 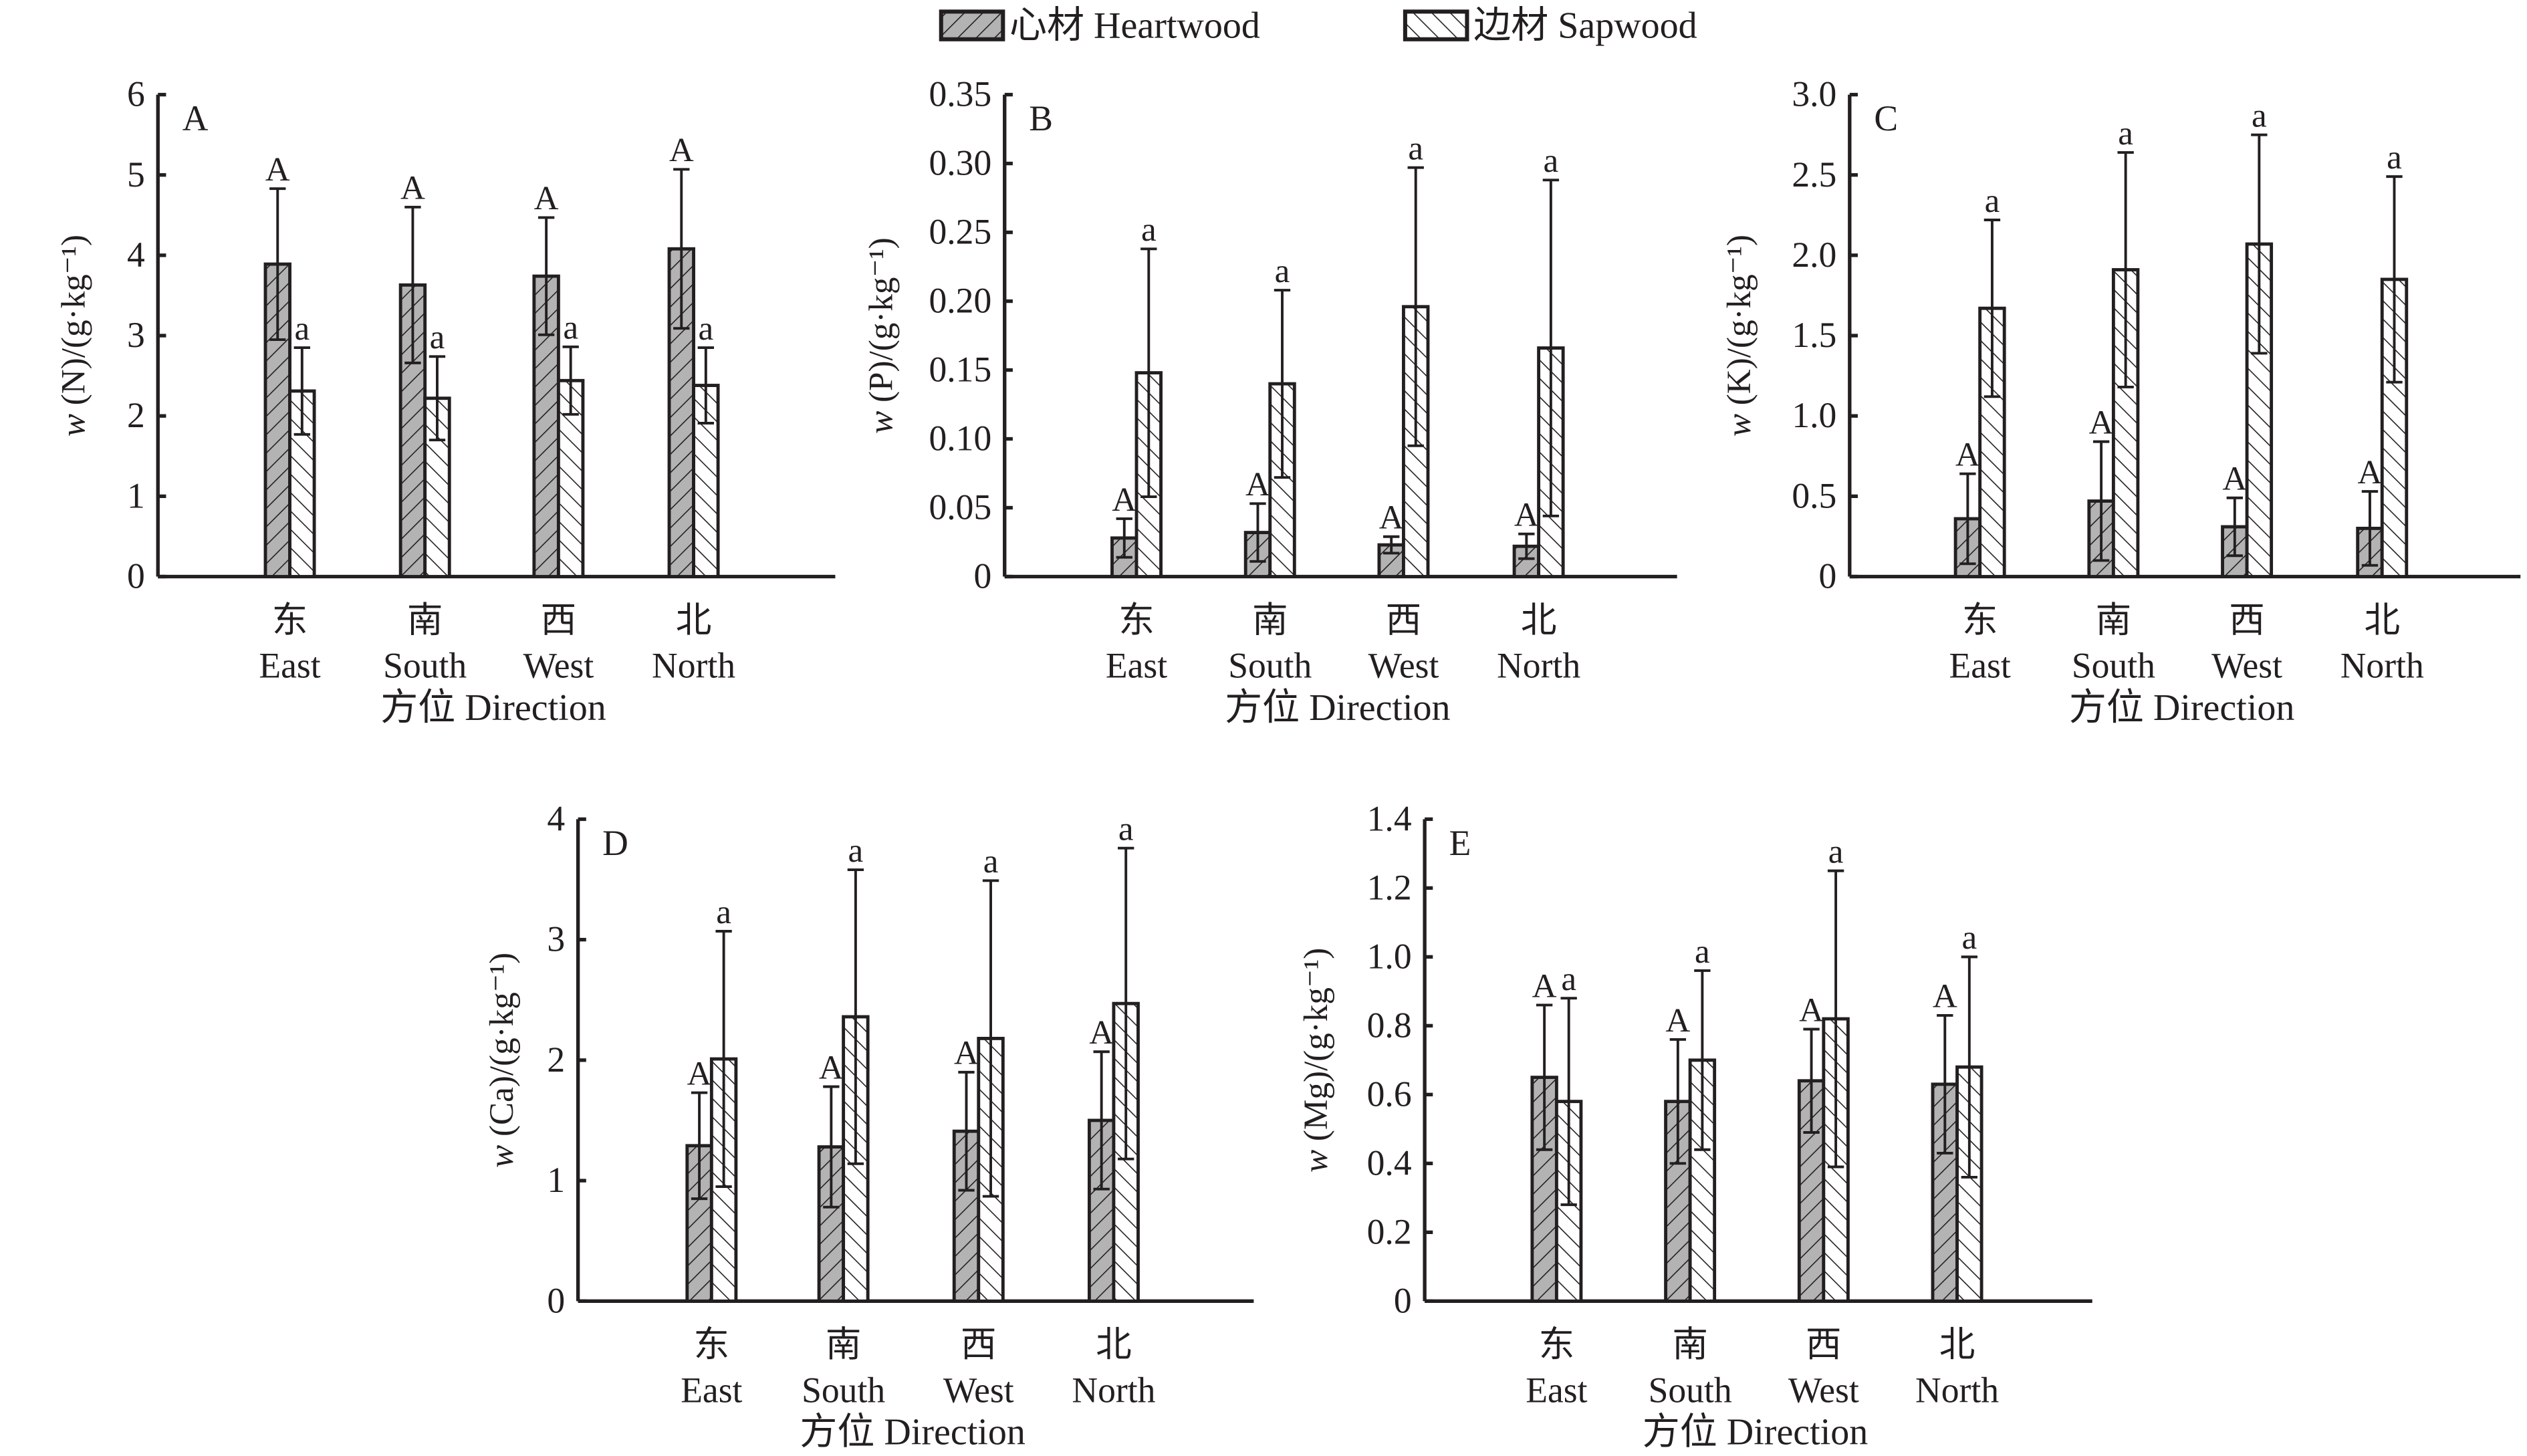 I want to click on y-axis-title-unit: (P)/(g·kg⁻¹), so click(x=881, y=319).